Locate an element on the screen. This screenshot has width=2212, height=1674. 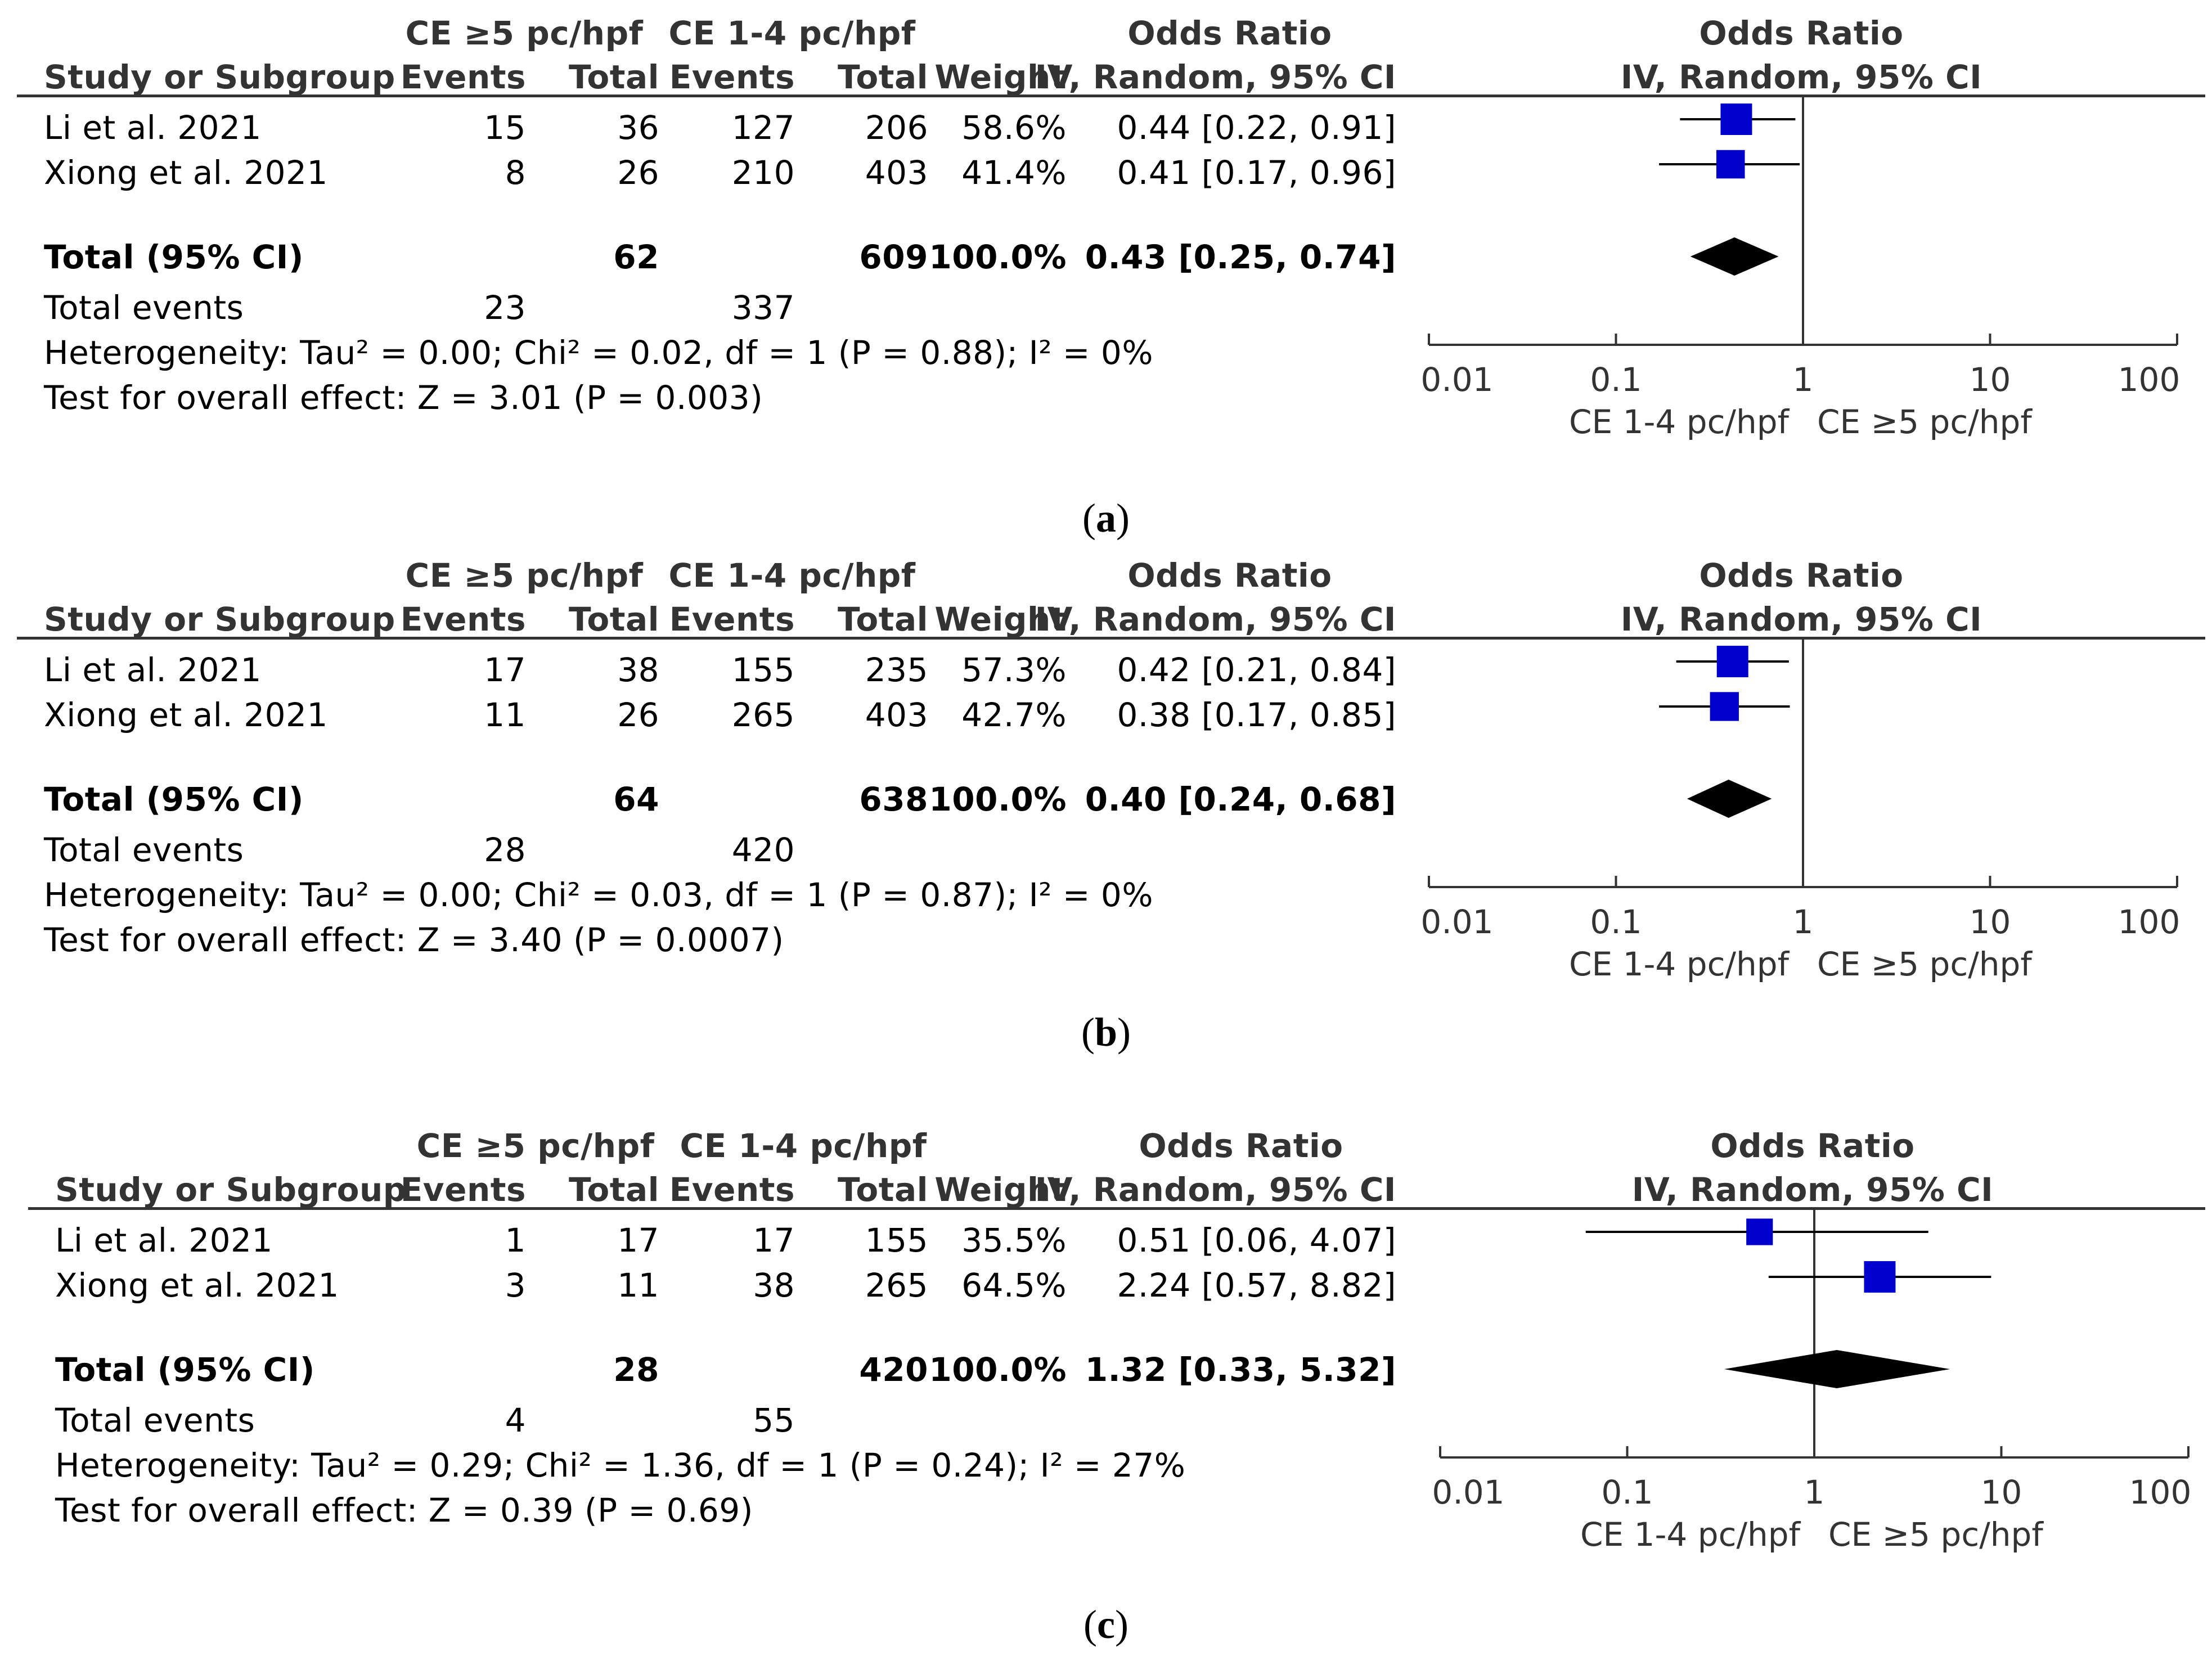
total2-sum: 420 is located at coordinates (893, 1370).